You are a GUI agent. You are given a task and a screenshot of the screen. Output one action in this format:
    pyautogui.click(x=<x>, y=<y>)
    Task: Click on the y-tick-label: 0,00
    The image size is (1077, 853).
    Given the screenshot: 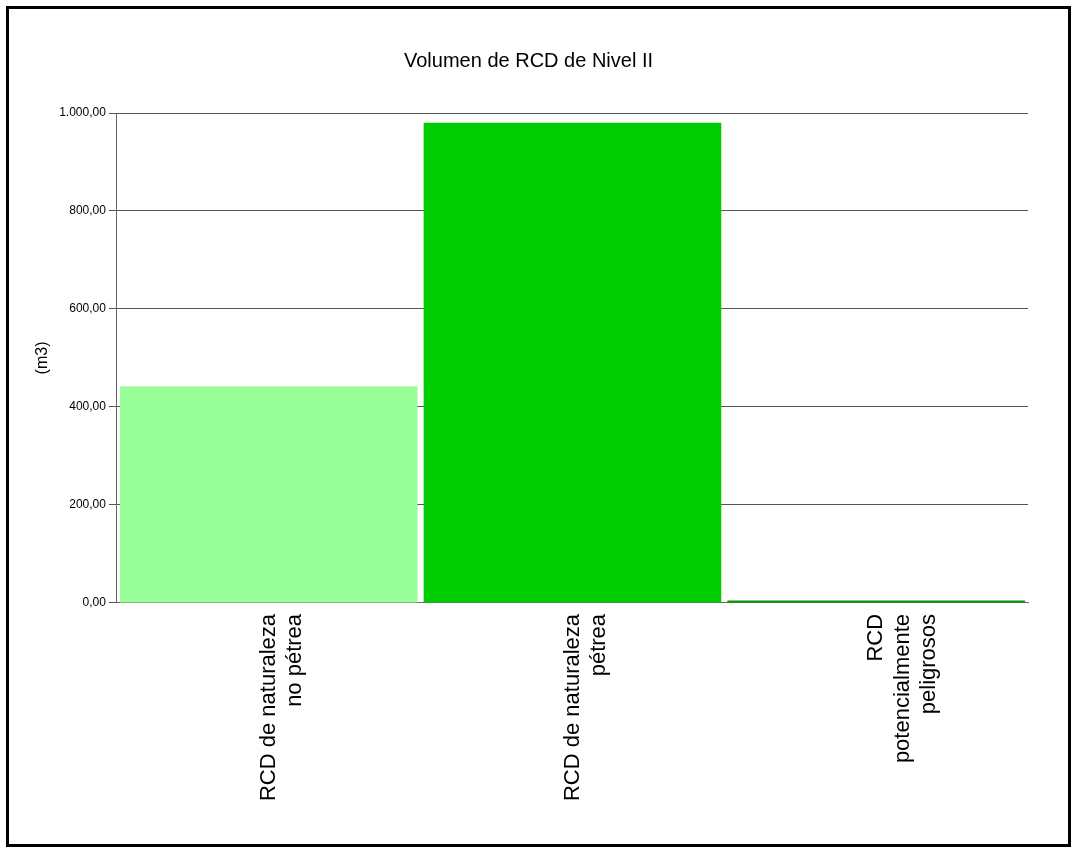 What is the action you would take?
    pyautogui.click(x=94, y=602)
    